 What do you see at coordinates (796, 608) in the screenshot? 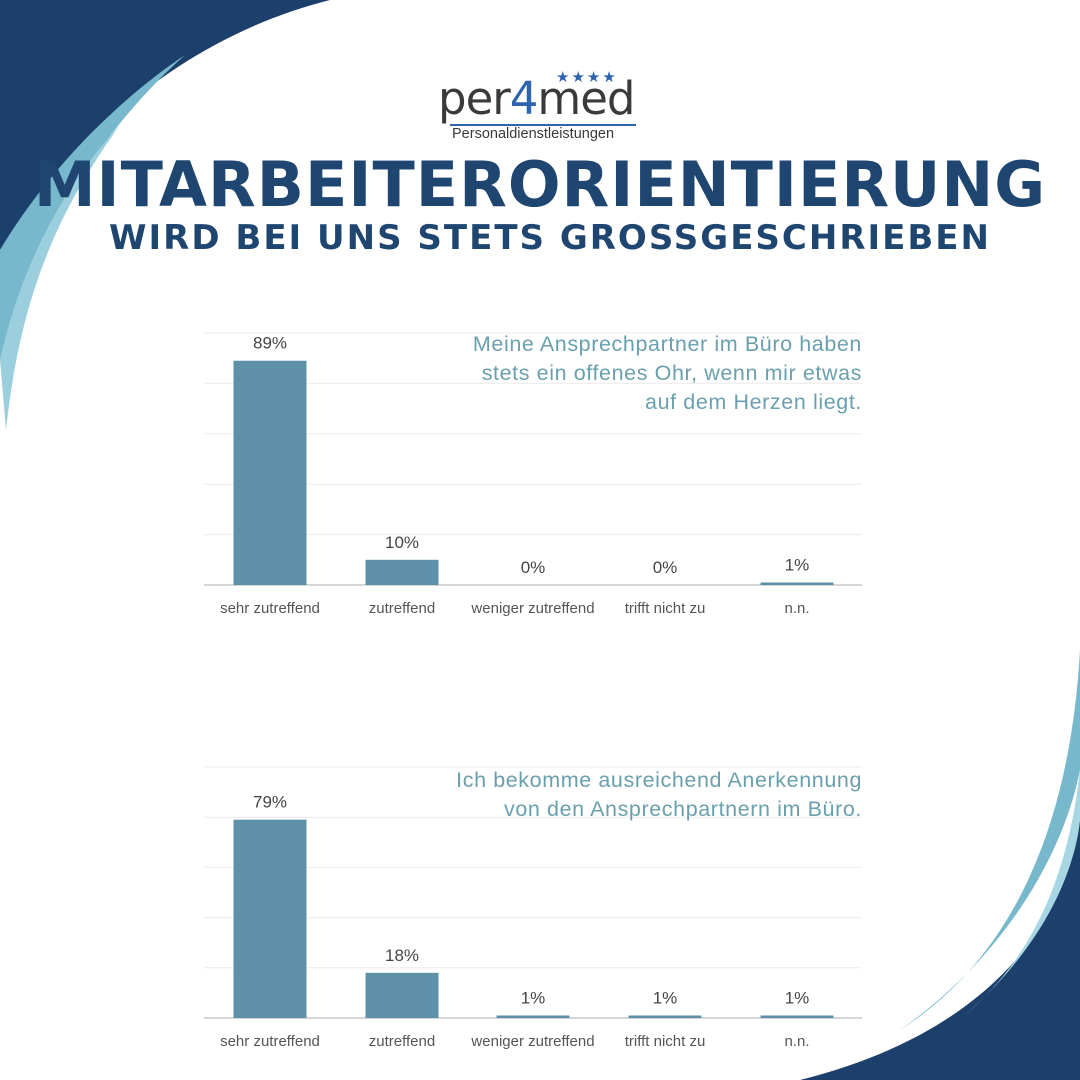
I see `chart-1-category-label: n.n.` at bounding box center [796, 608].